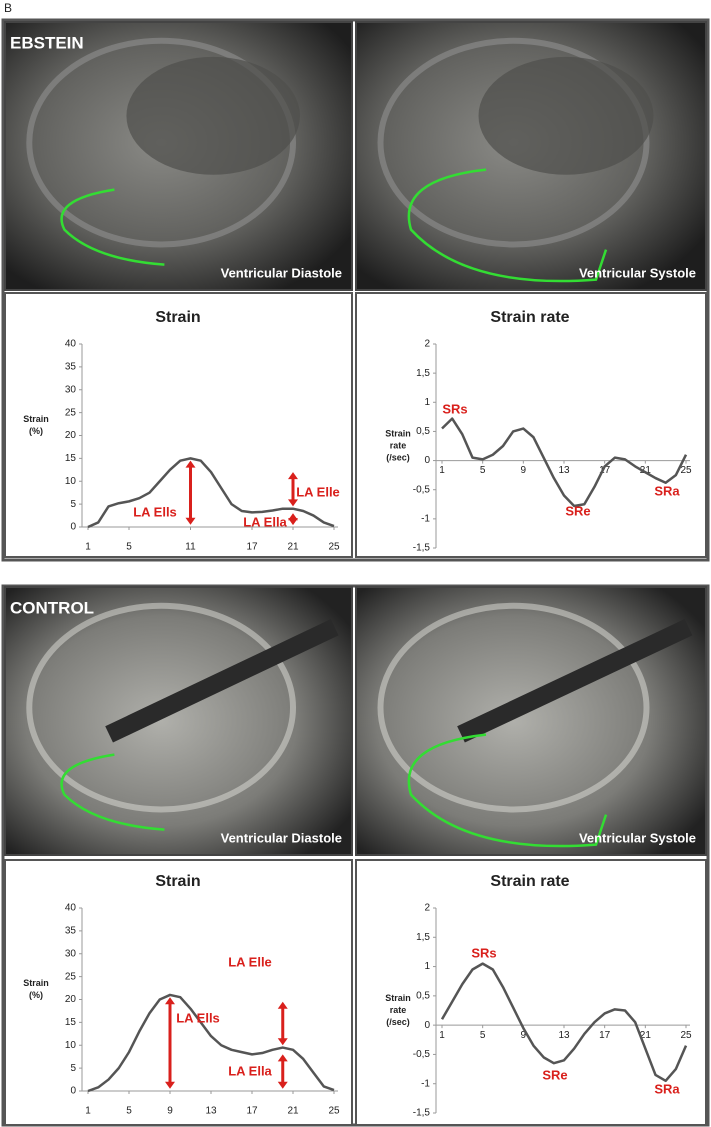 The height and width of the screenshot is (1127, 711). Describe the element at coordinates (422, 1113) in the screenshot. I see `y-tick-label: -1,5` at that location.